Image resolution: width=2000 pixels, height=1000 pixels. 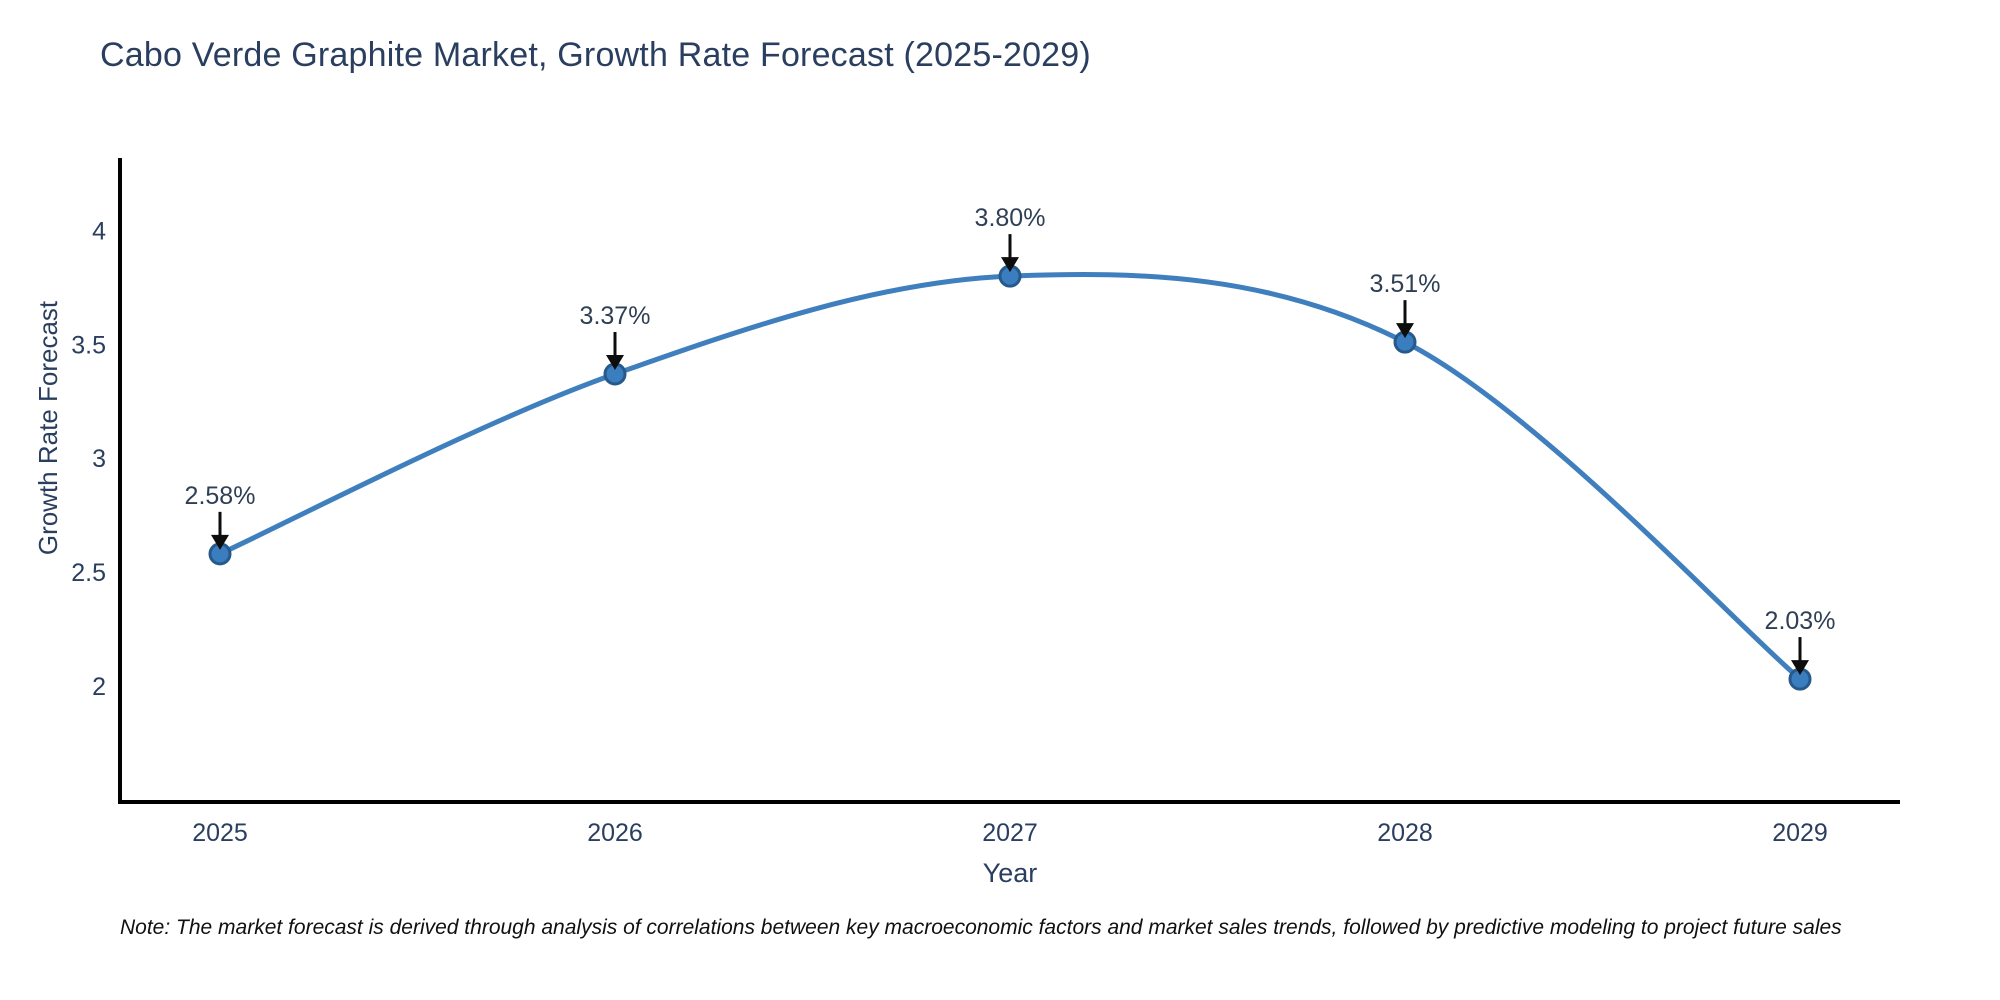 I want to click on point-value-label: 3.37%, so click(x=615, y=316).